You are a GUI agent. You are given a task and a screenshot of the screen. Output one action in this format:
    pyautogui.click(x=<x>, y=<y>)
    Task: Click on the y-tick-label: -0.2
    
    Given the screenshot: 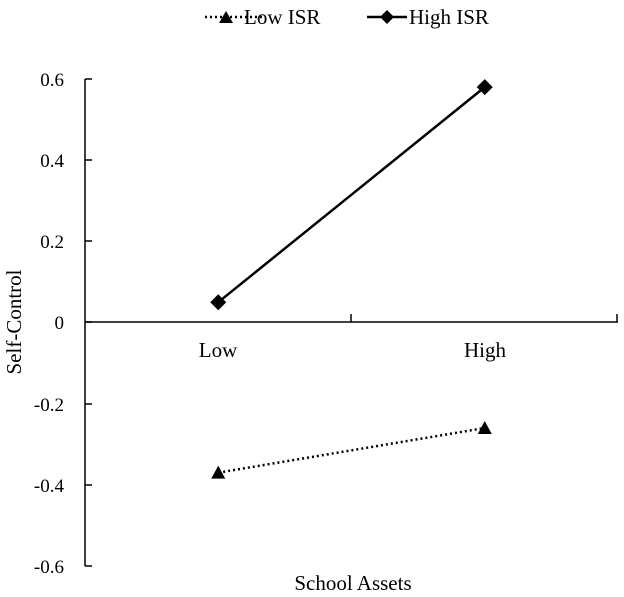 What is the action you would take?
    pyautogui.click(x=49, y=405)
    